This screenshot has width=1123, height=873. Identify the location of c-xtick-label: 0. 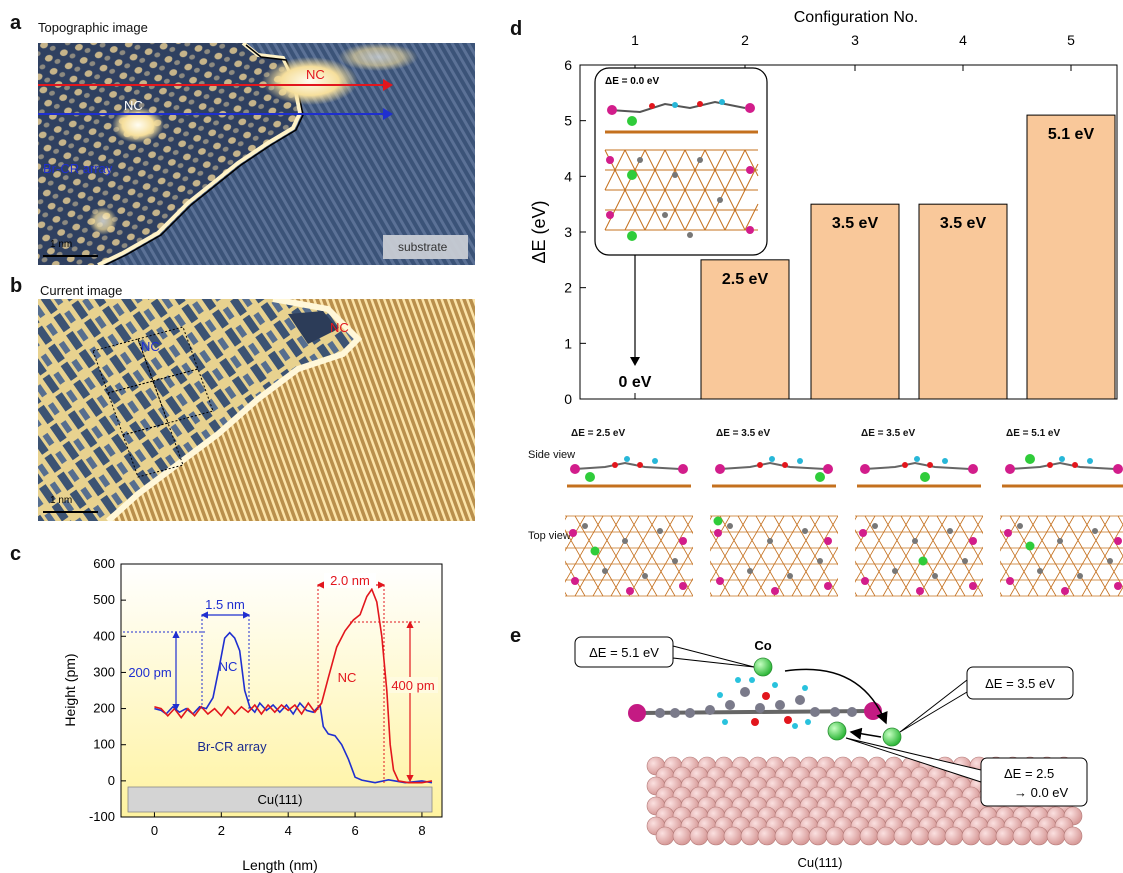
(154, 830).